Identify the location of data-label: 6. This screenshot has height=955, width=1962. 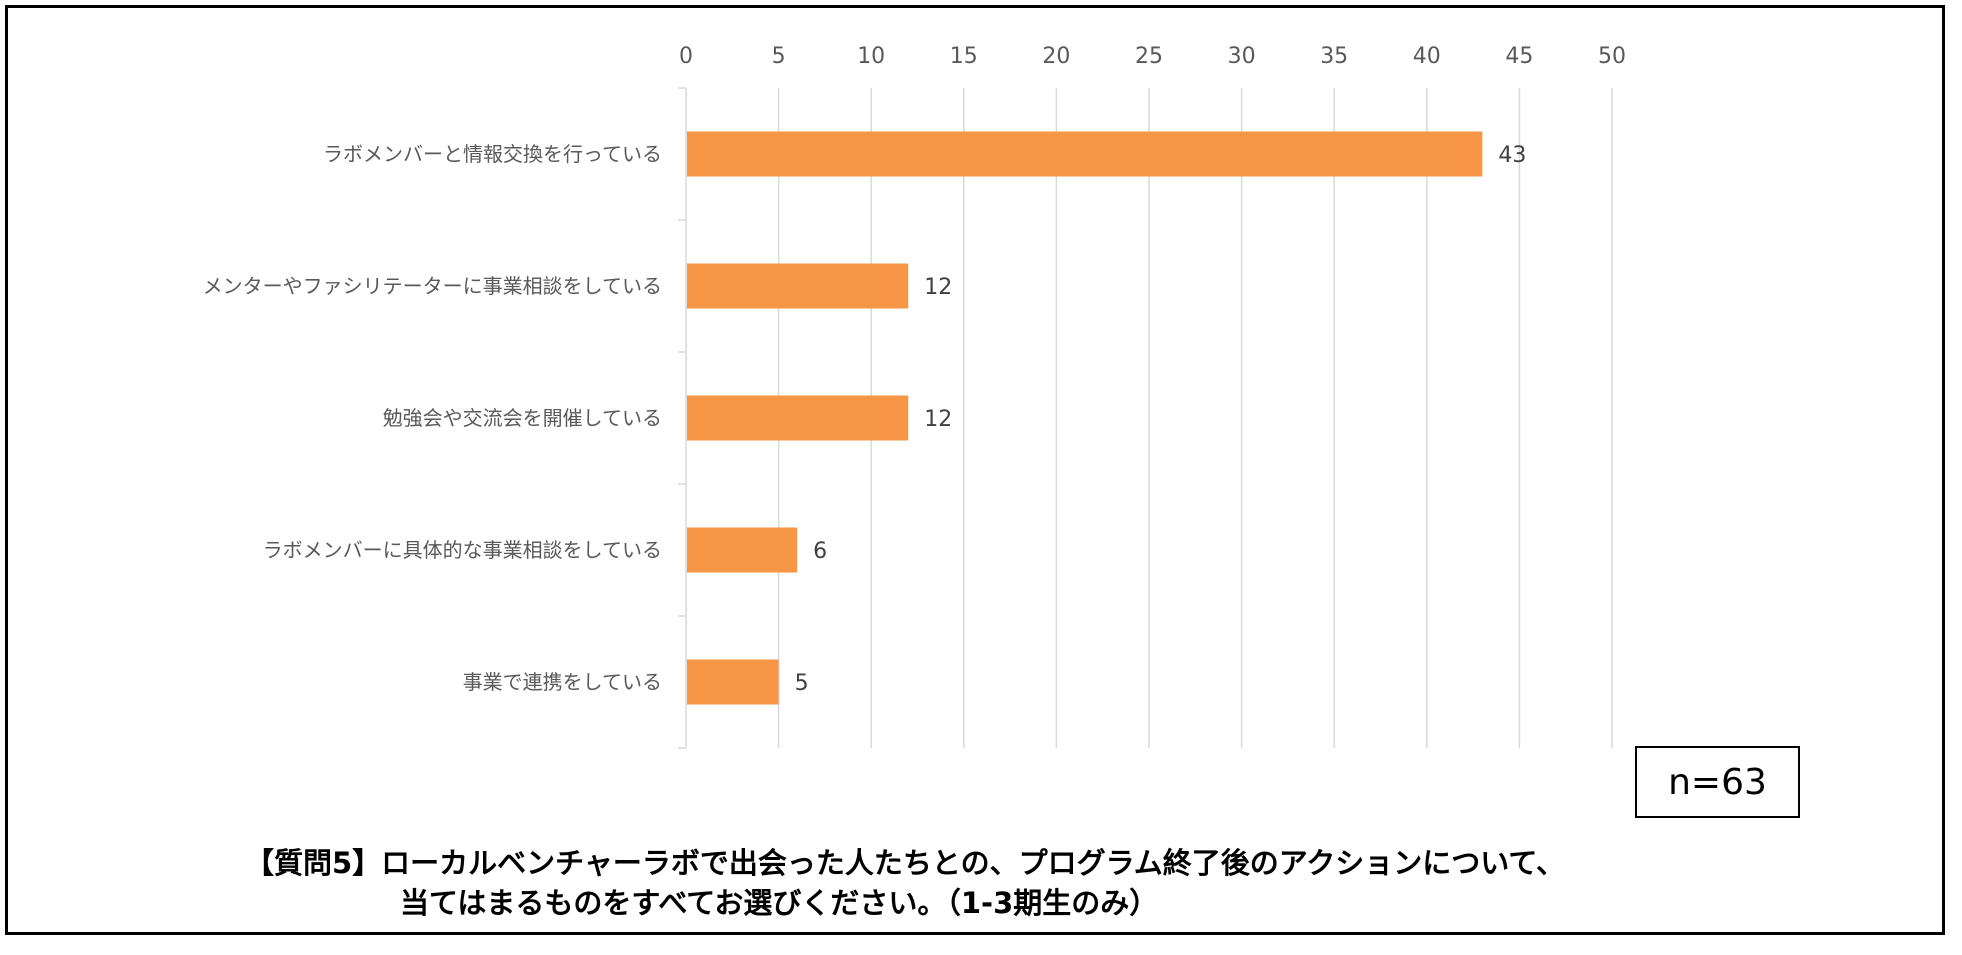
(820, 551).